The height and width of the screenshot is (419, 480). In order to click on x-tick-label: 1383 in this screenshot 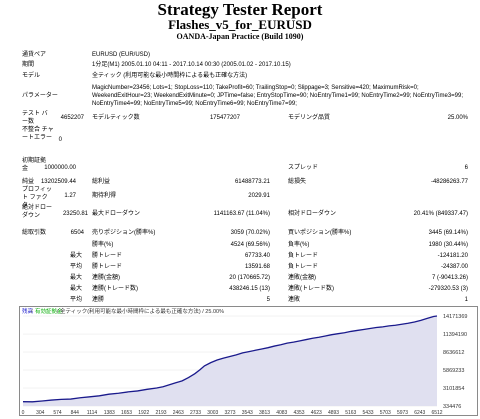, I will do `click(109, 413)`.